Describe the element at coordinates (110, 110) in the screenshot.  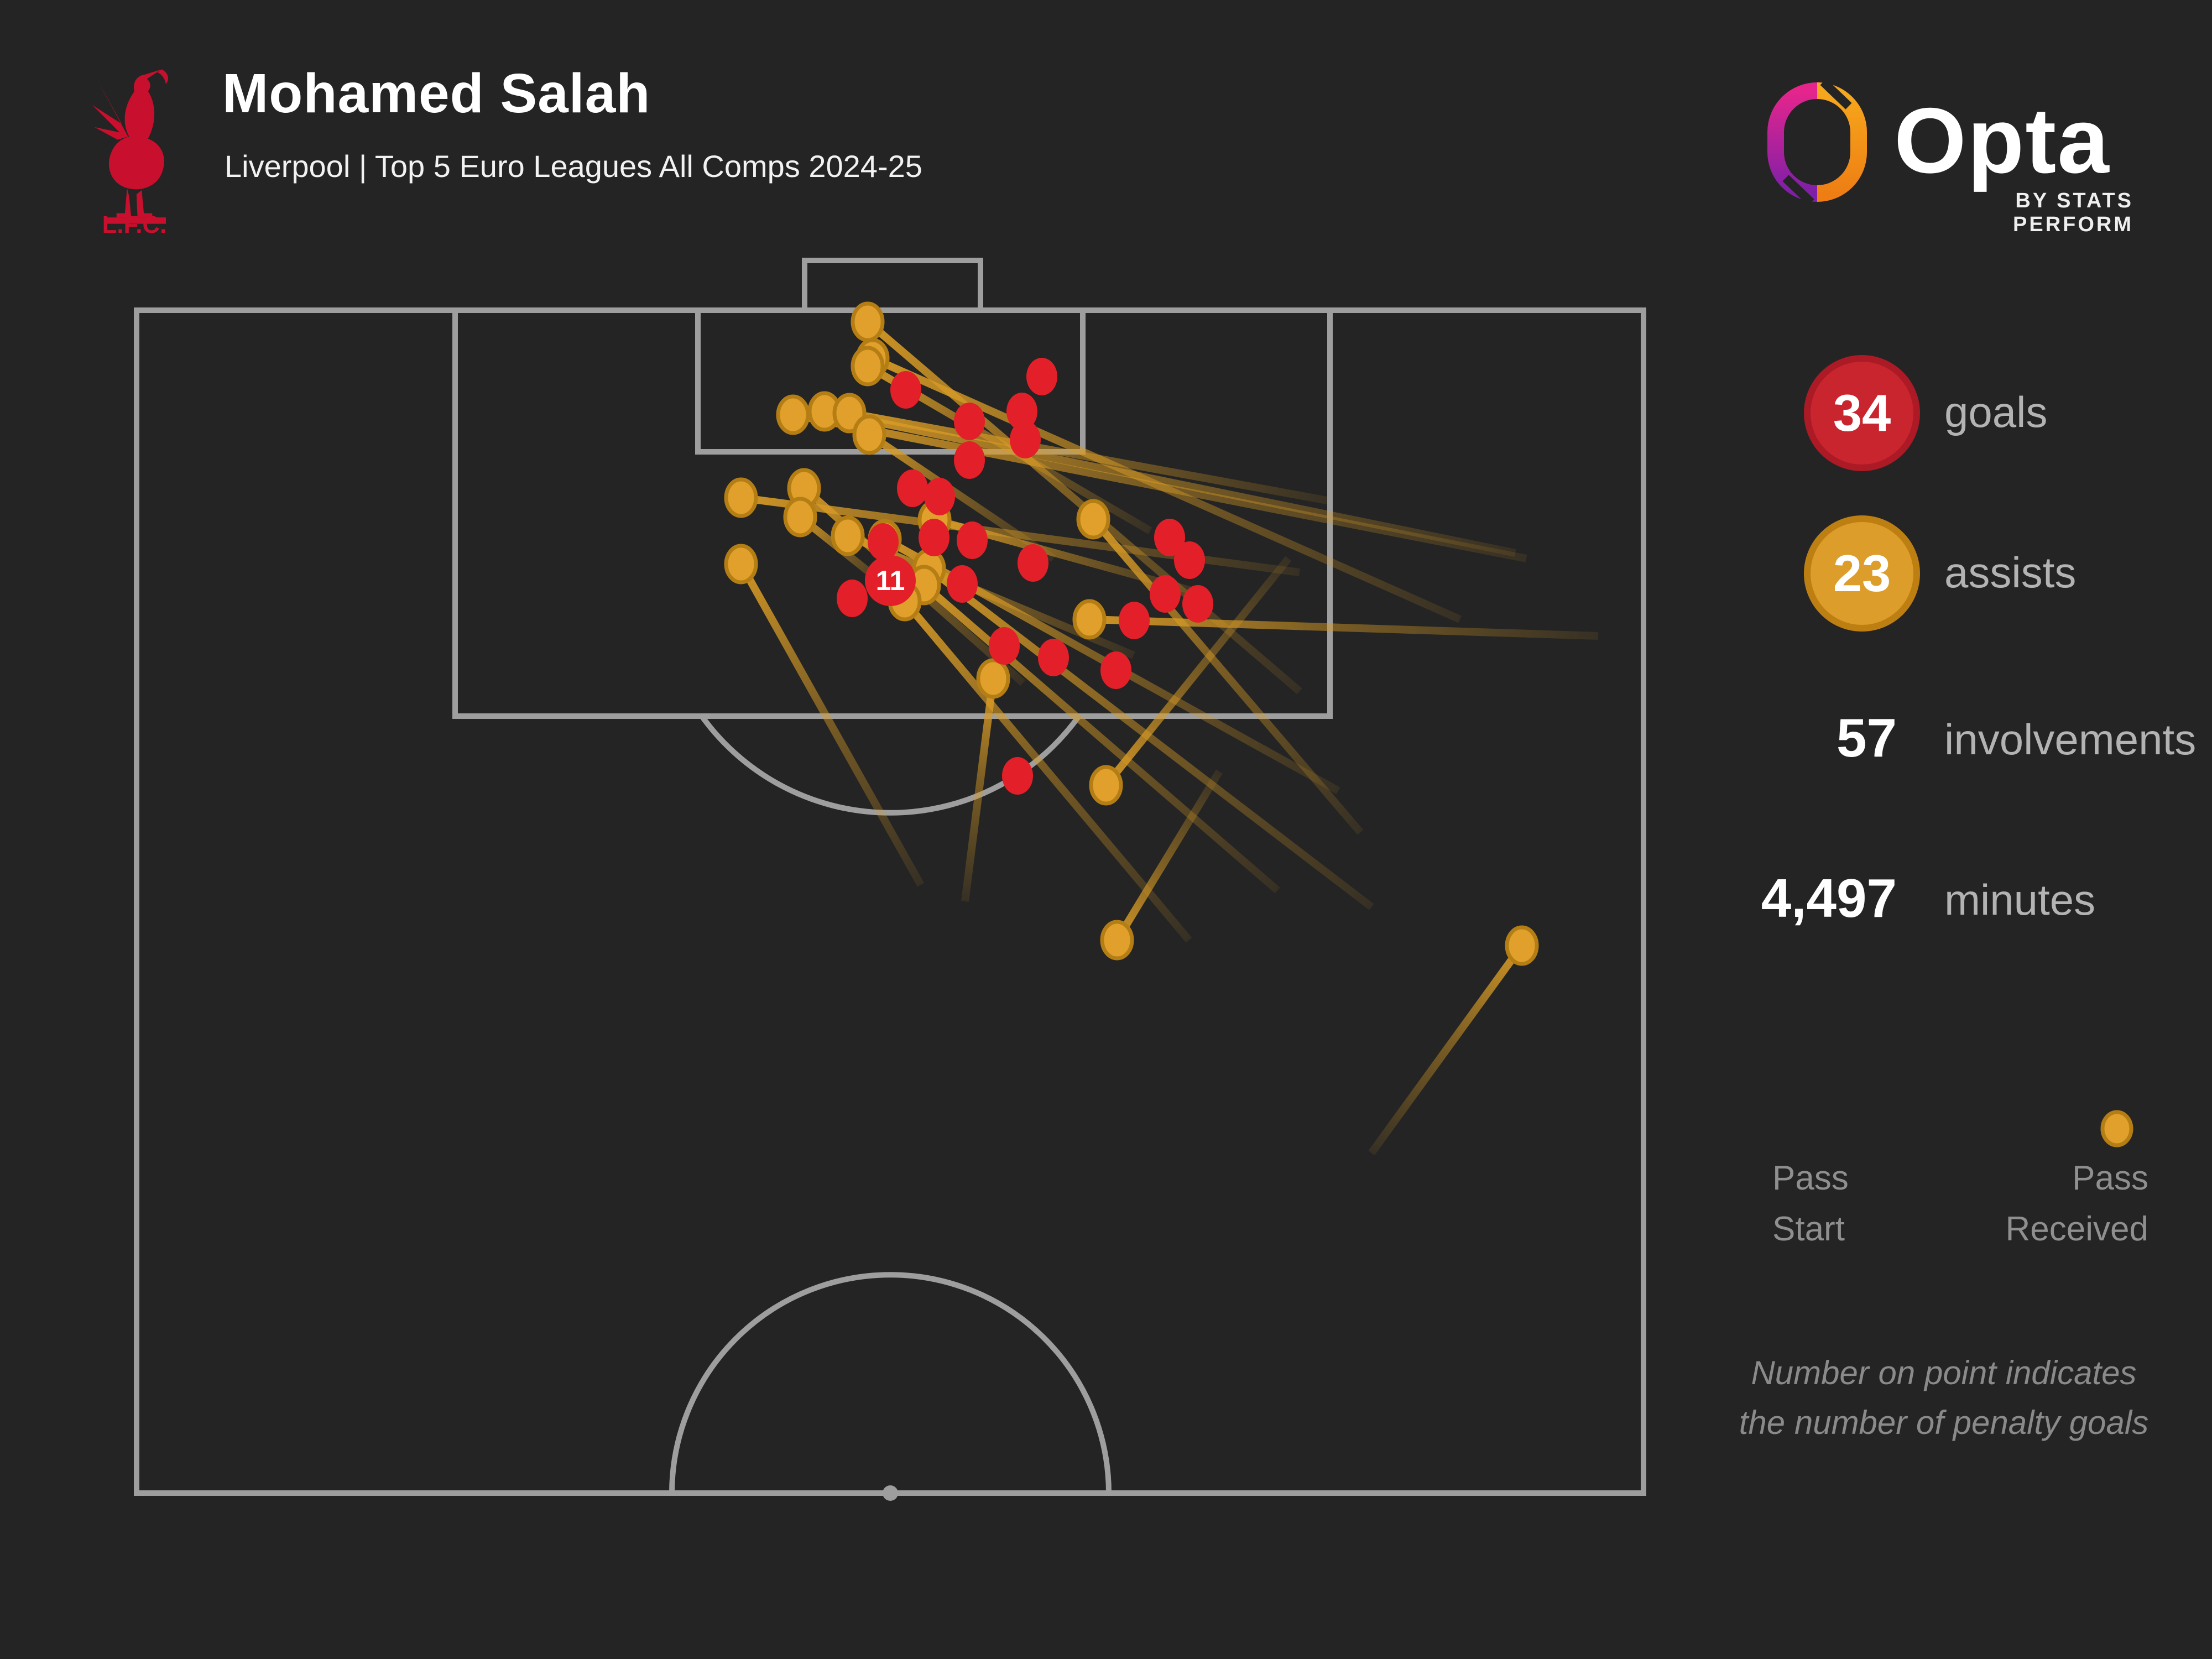
I see `liver-bird-wing` at that location.